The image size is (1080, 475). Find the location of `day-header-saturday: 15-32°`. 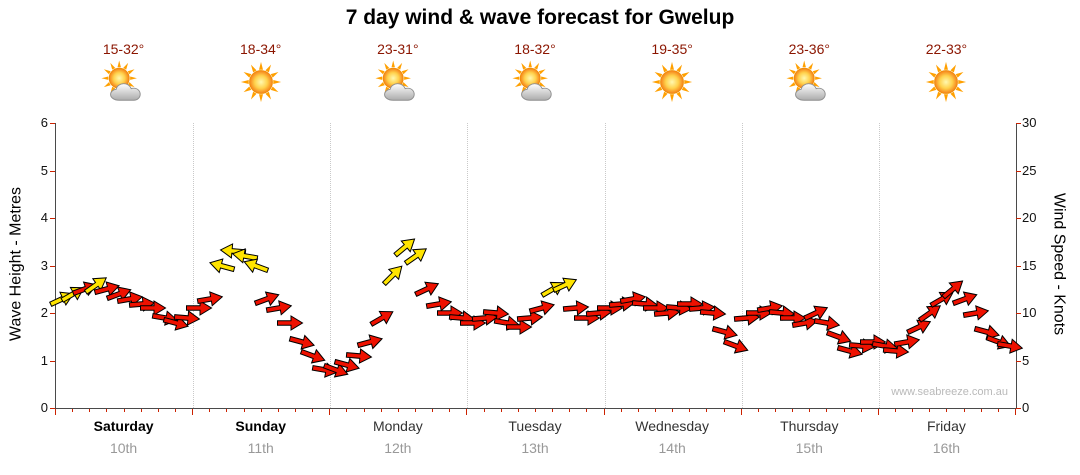

day-header-saturday: 15-32° is located at coordinates (123, 75).